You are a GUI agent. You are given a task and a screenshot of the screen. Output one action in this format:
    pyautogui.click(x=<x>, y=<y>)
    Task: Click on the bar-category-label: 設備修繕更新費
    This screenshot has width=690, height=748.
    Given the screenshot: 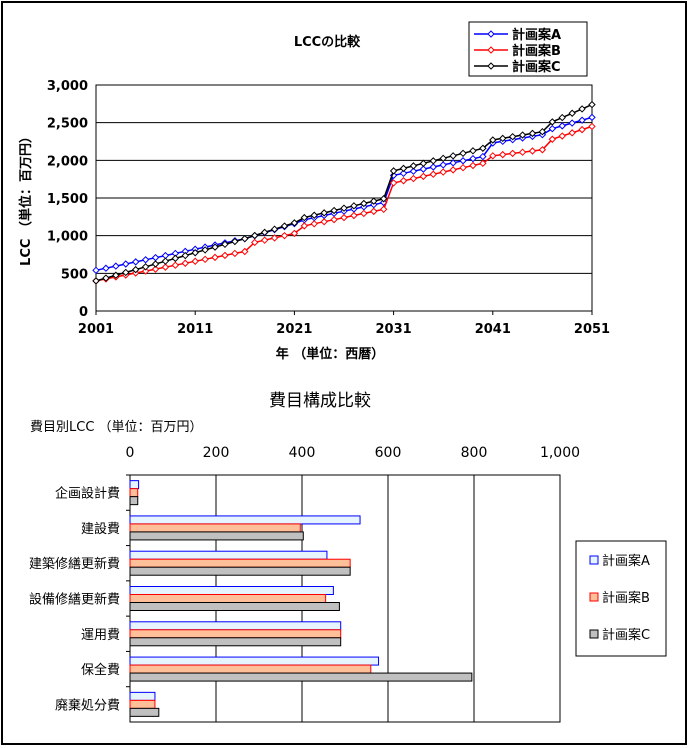 What is the action you would take?
    pyautogui.click(x=74, y=600)
    